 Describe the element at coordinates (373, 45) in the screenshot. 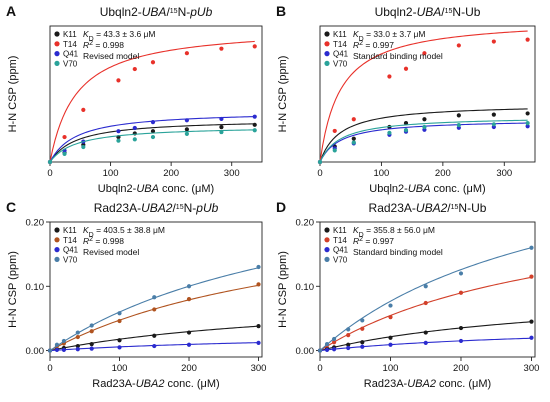

I see `r2-annotation: R2 = 0.997` at that location.